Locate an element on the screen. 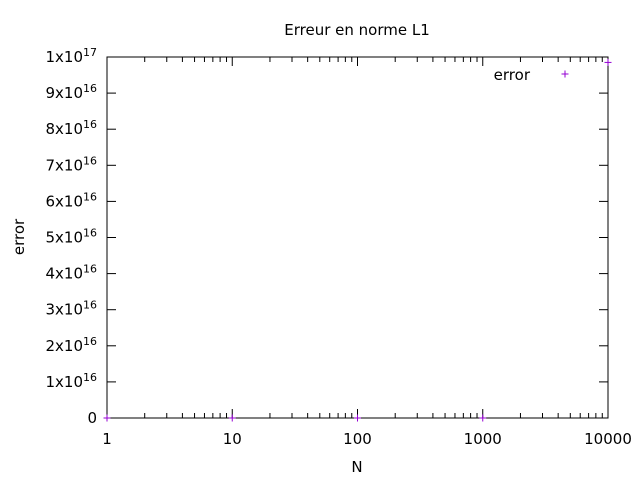  y-tick-label: 9x10¹⁶ is located at coordinates (71, 92).